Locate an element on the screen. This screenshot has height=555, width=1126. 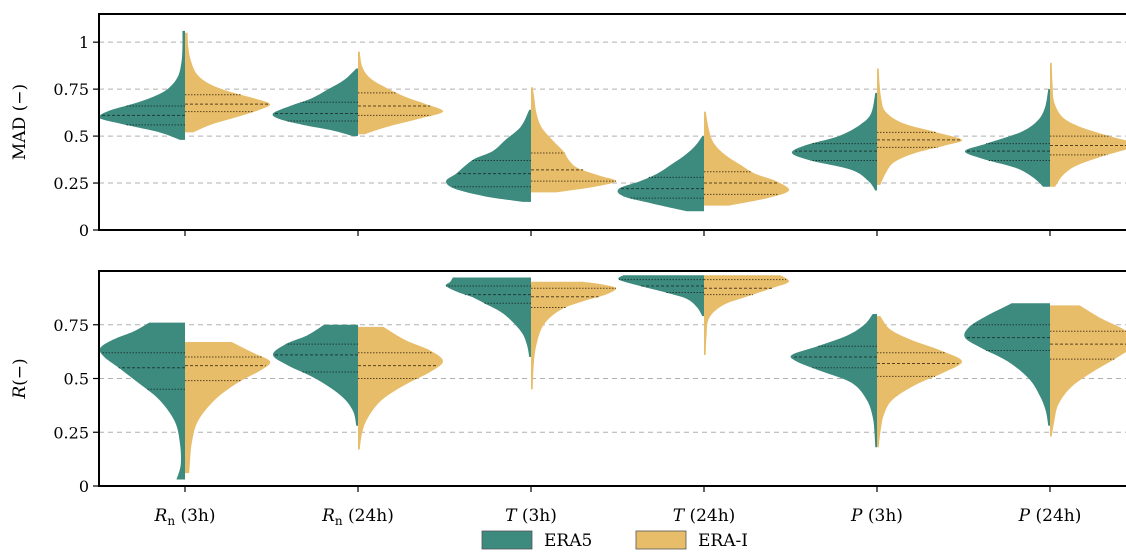
x-tick-label: Rn (3h) is located at coordinates (185, 517).